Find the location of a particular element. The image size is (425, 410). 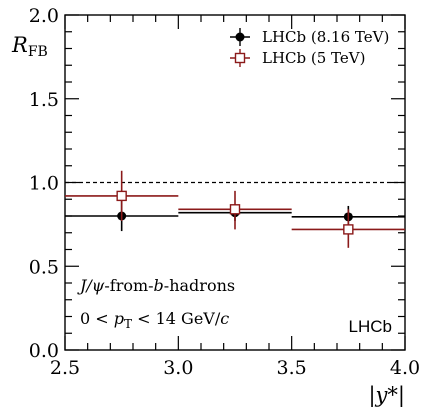

annotation-range-left: 0 < is located at coordinates (97, 318).